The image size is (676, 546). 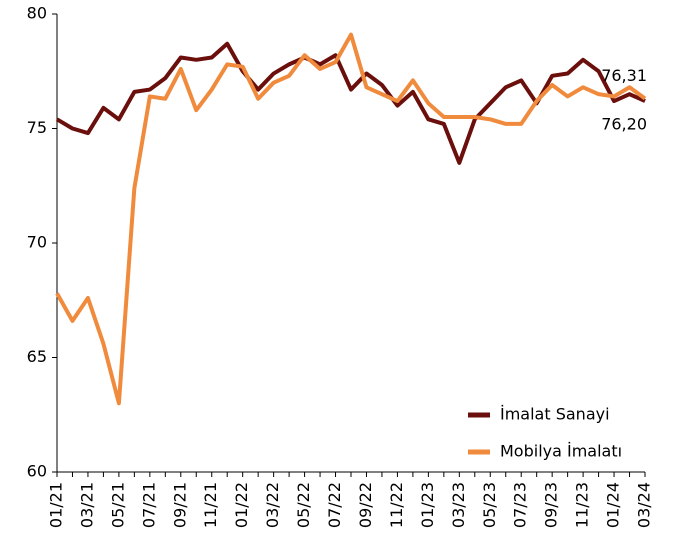 What do you see at coordinates (303, 505) in the screenshot?
I see `x-tick-label: 05/22` at bounding box center [303, 505].